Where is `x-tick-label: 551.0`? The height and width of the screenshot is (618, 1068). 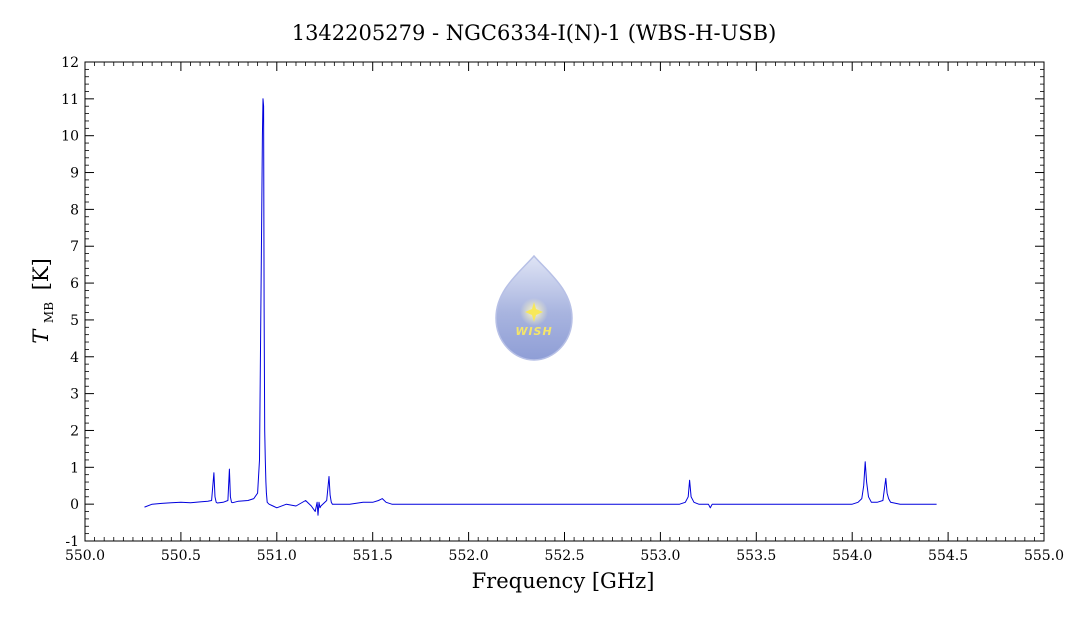
x-tick-label: 551.0 is located at coordinates (277, 556).